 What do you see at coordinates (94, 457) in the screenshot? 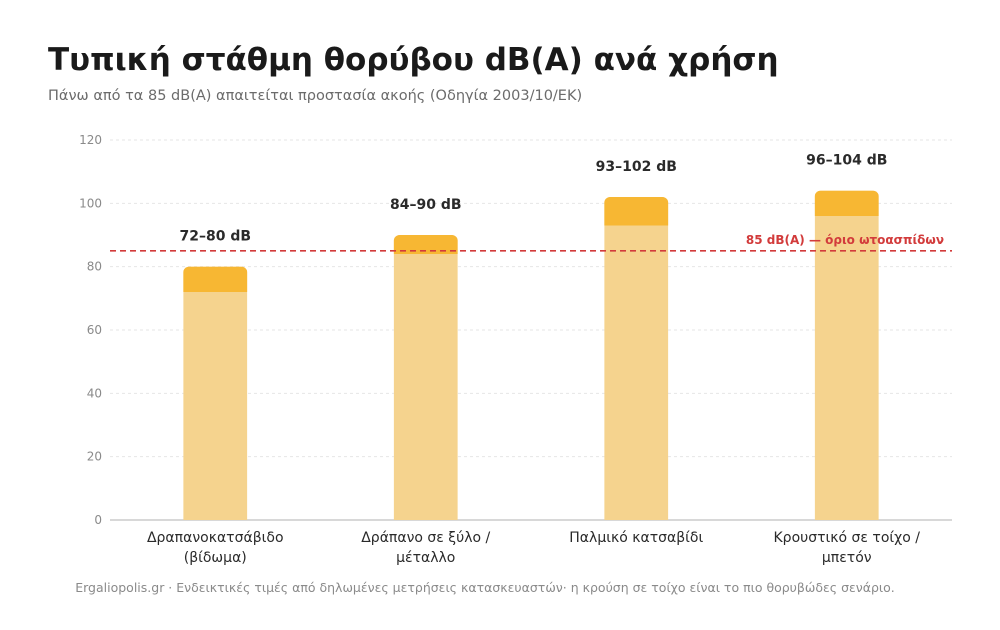
I see `y-tick-label: 20` at bounding box center [94, 457].